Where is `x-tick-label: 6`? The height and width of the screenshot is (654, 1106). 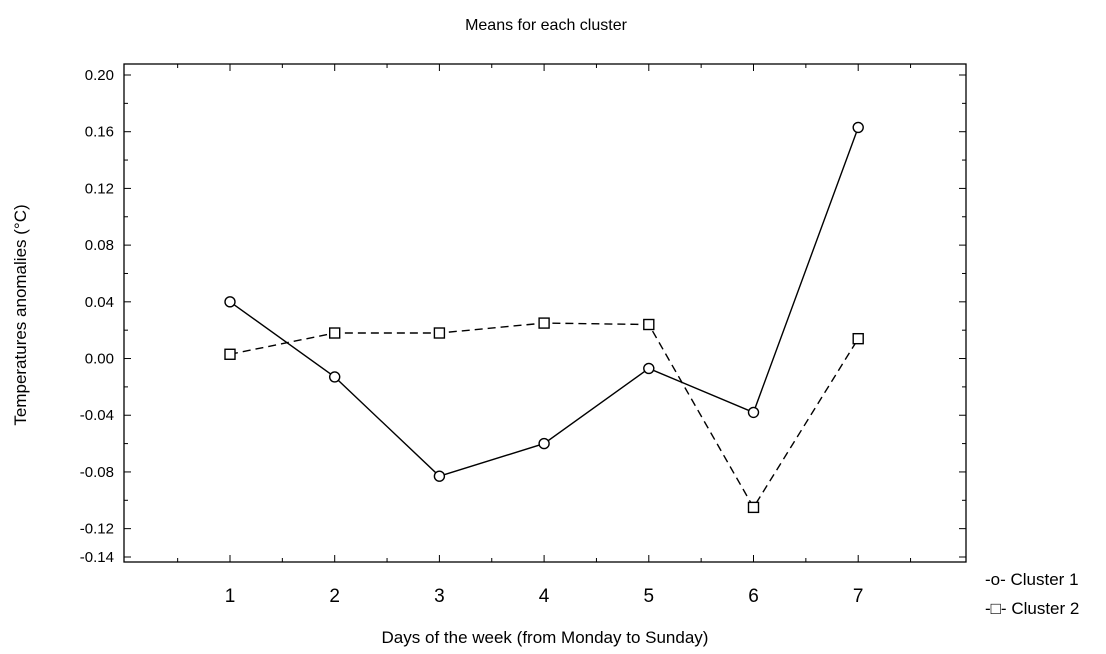 x-tick-label: 6 is located at coordinates (753, 596).